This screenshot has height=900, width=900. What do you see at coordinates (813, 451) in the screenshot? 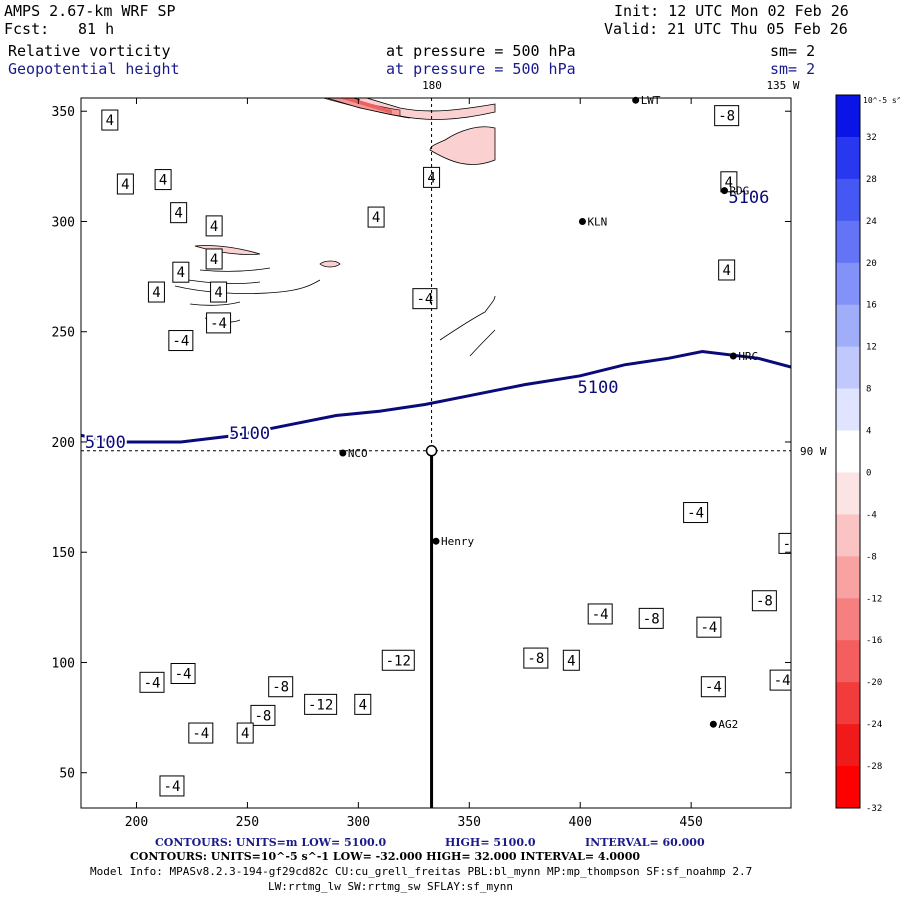
I see `lon-90w-label: 90 W` at bounding box center [813, 451].